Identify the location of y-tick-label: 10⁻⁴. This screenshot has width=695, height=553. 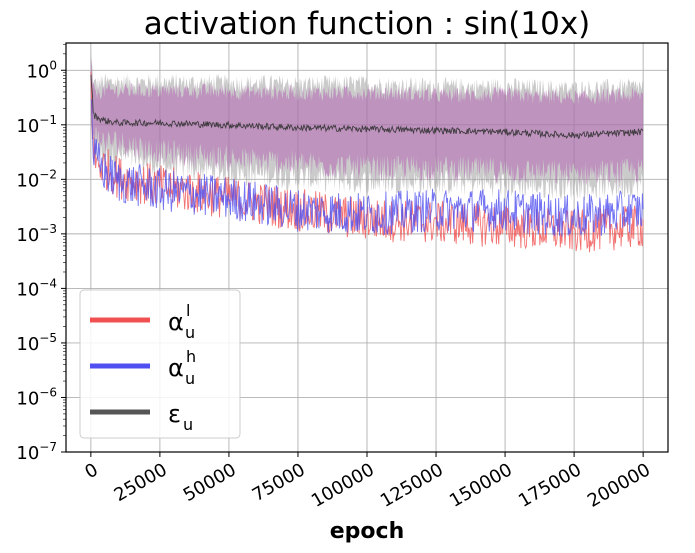
(36, 288).